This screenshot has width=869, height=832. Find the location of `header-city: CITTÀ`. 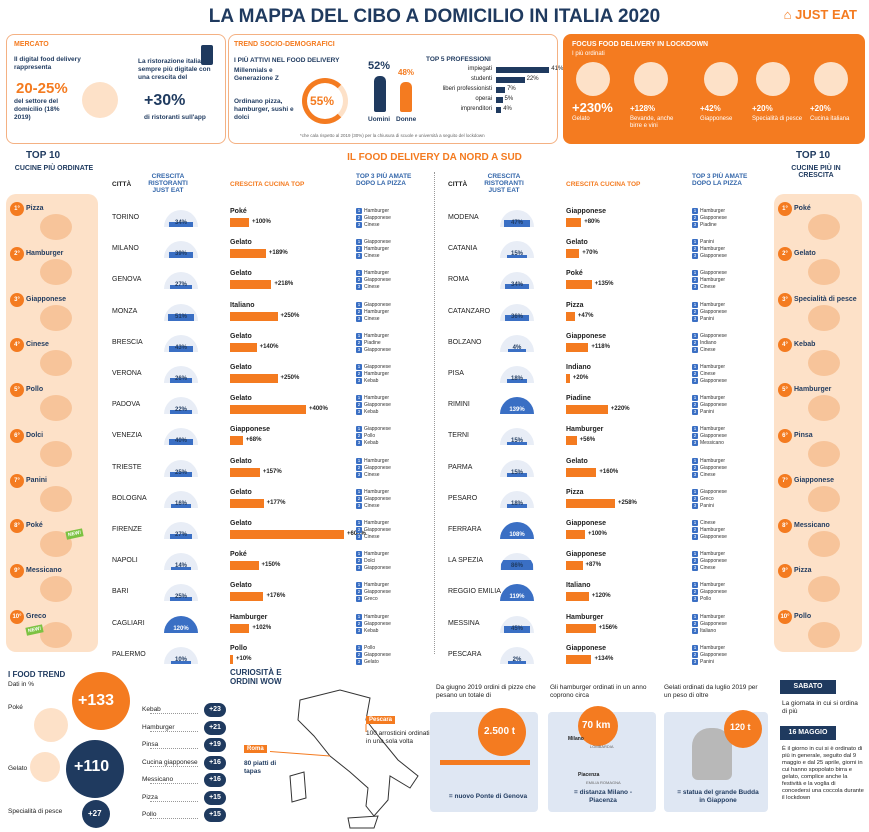

header-city: CITTÀ is located at coordinates (122, 184).